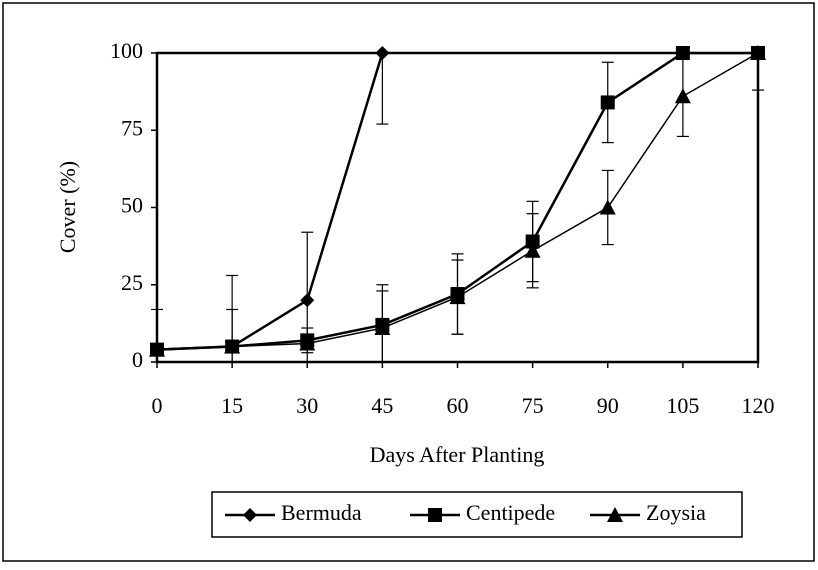 The height and width of the screenshot is (570, 818). What do you see at coordinates (758, 405) in the screenshot?
I see `x-tick-label: 120` at bounding box center [758, 405].